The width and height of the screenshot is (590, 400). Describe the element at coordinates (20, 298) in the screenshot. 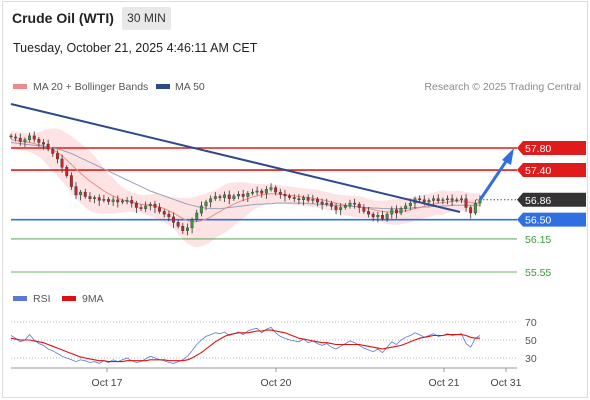

I see `rsi-legend-swatch` at that location.